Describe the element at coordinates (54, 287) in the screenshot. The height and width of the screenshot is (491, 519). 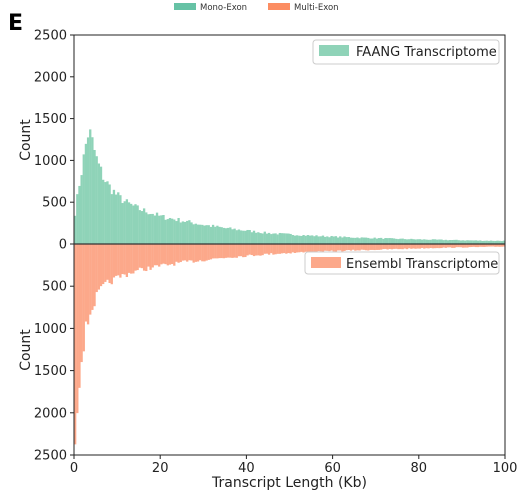
I see `y-tick-bottom: 500` at that location.